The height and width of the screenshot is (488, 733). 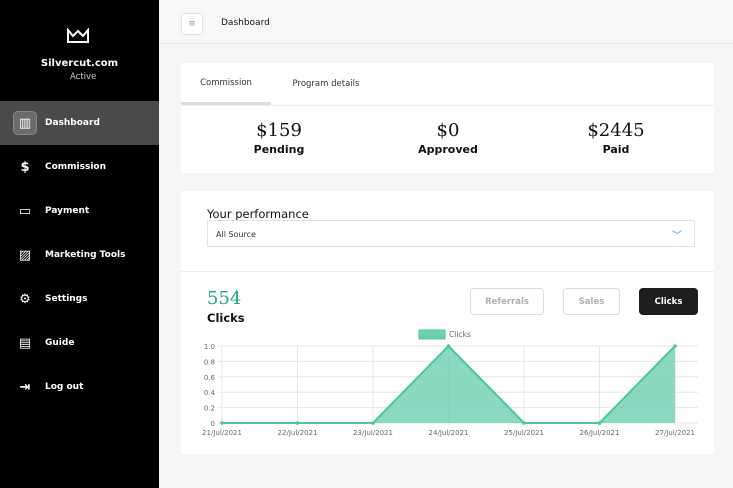 What do you see at coordinates (72, 123) in the screenshot?
I see `sidebar-item-label: Dashboard` at bounding box center [72, 123].